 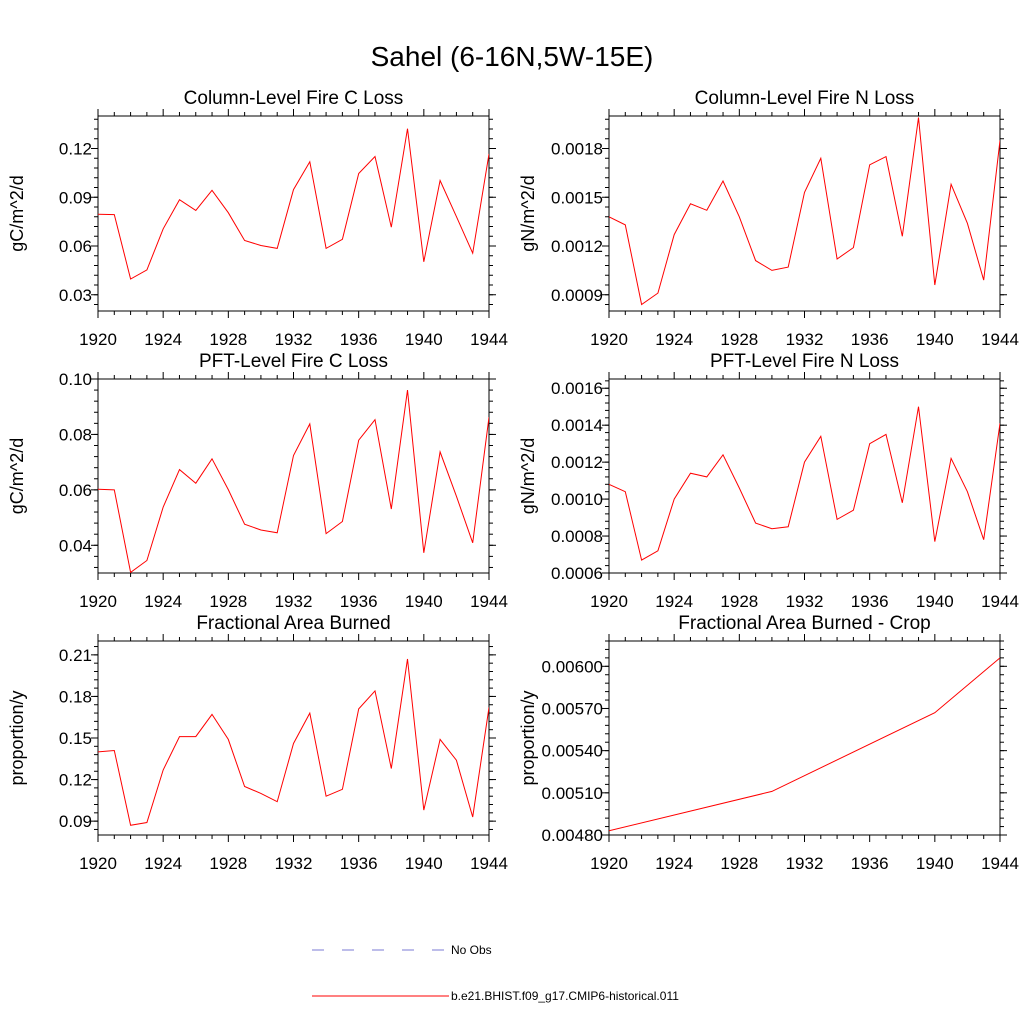 I want to click on panel-title: Column-Level Fire N Loss, so click(x=805, y=98).